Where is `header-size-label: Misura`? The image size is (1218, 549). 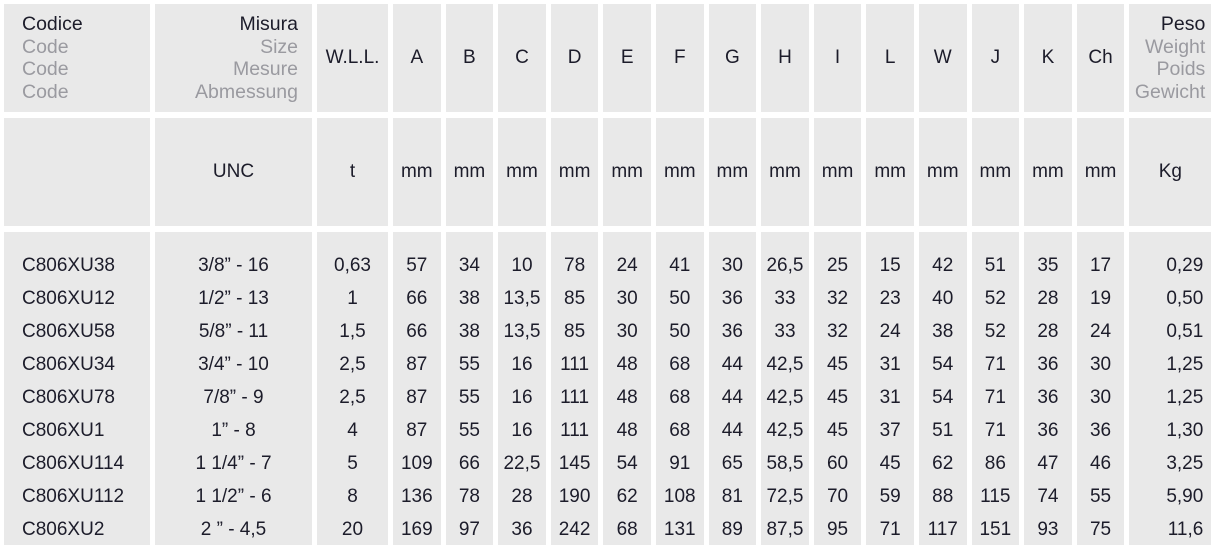 header-size-label: Misura is located at coordinates (268, 24).